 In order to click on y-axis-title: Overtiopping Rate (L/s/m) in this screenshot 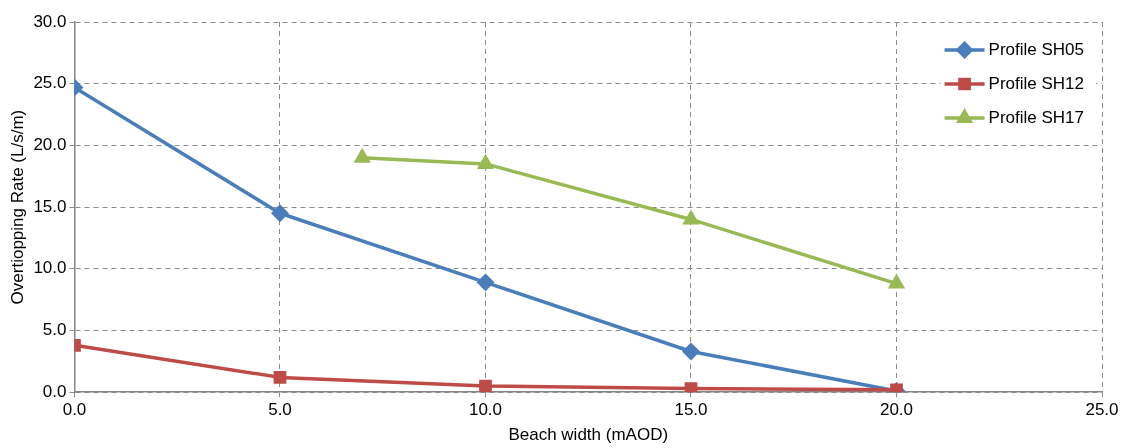, I will do `click(17, 207)`.